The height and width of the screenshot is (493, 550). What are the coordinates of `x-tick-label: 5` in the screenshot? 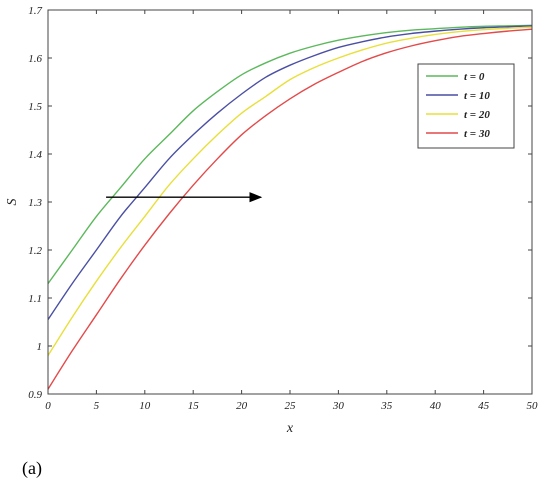 It's located at (97, 406).